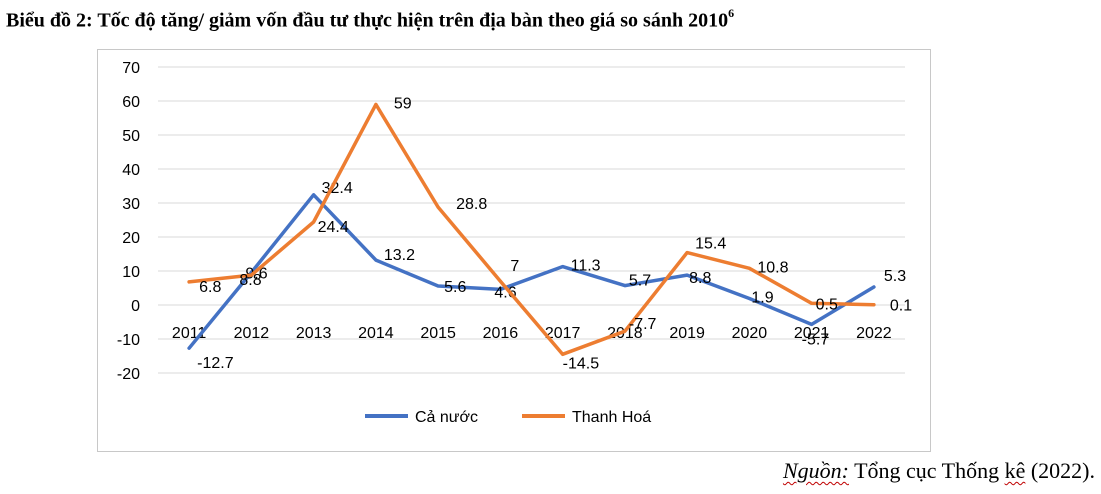 This screenshot has height=494, width=1101. What do you see at coordinates (215, 363) in the screenshot?
I see `data-label: -12.7` at bounding box center [215, 363].